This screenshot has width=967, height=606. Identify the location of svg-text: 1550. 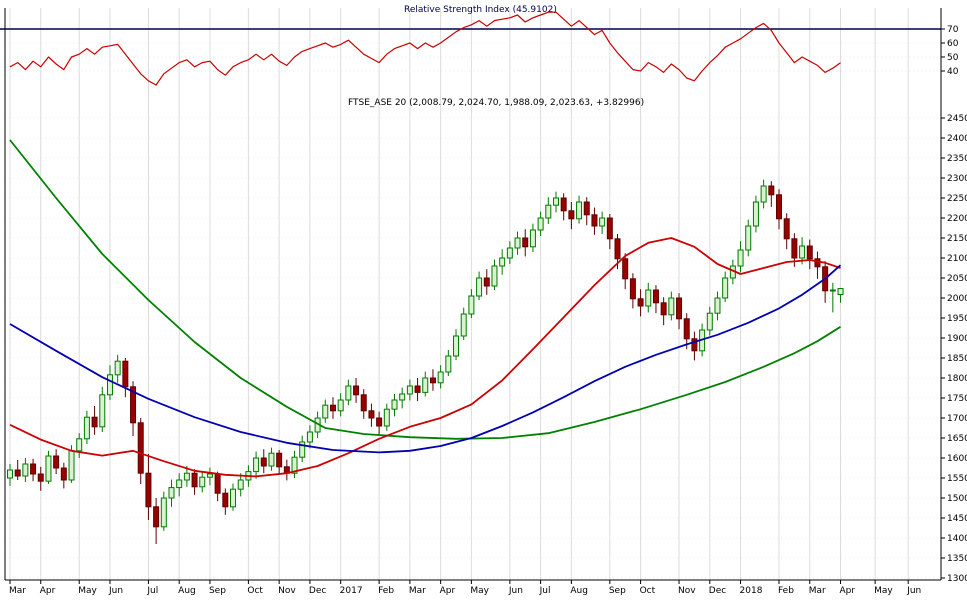
(957, 479).